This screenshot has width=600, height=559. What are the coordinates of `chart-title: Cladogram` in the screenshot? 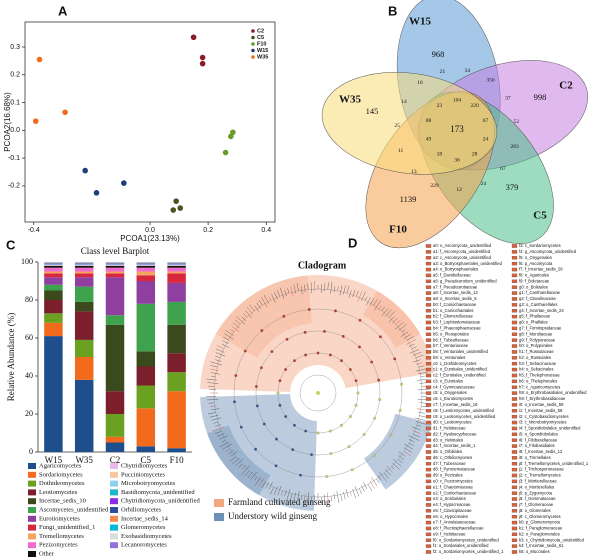 It's located at (322, 265).